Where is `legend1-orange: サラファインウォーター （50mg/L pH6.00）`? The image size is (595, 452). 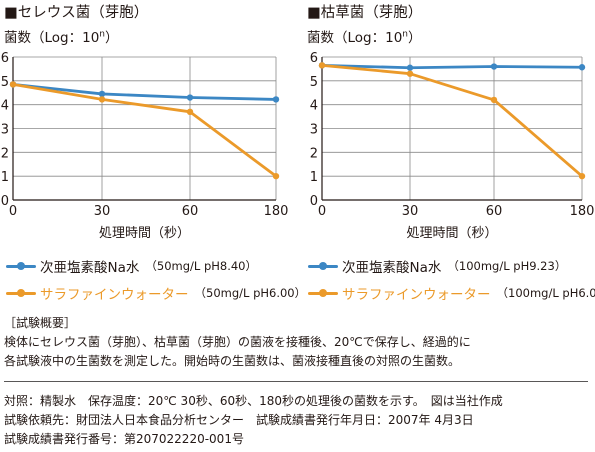 legend1-orange: サラファインウォーター （50mg/L pH6.00） is located at coordinates (156, 293).